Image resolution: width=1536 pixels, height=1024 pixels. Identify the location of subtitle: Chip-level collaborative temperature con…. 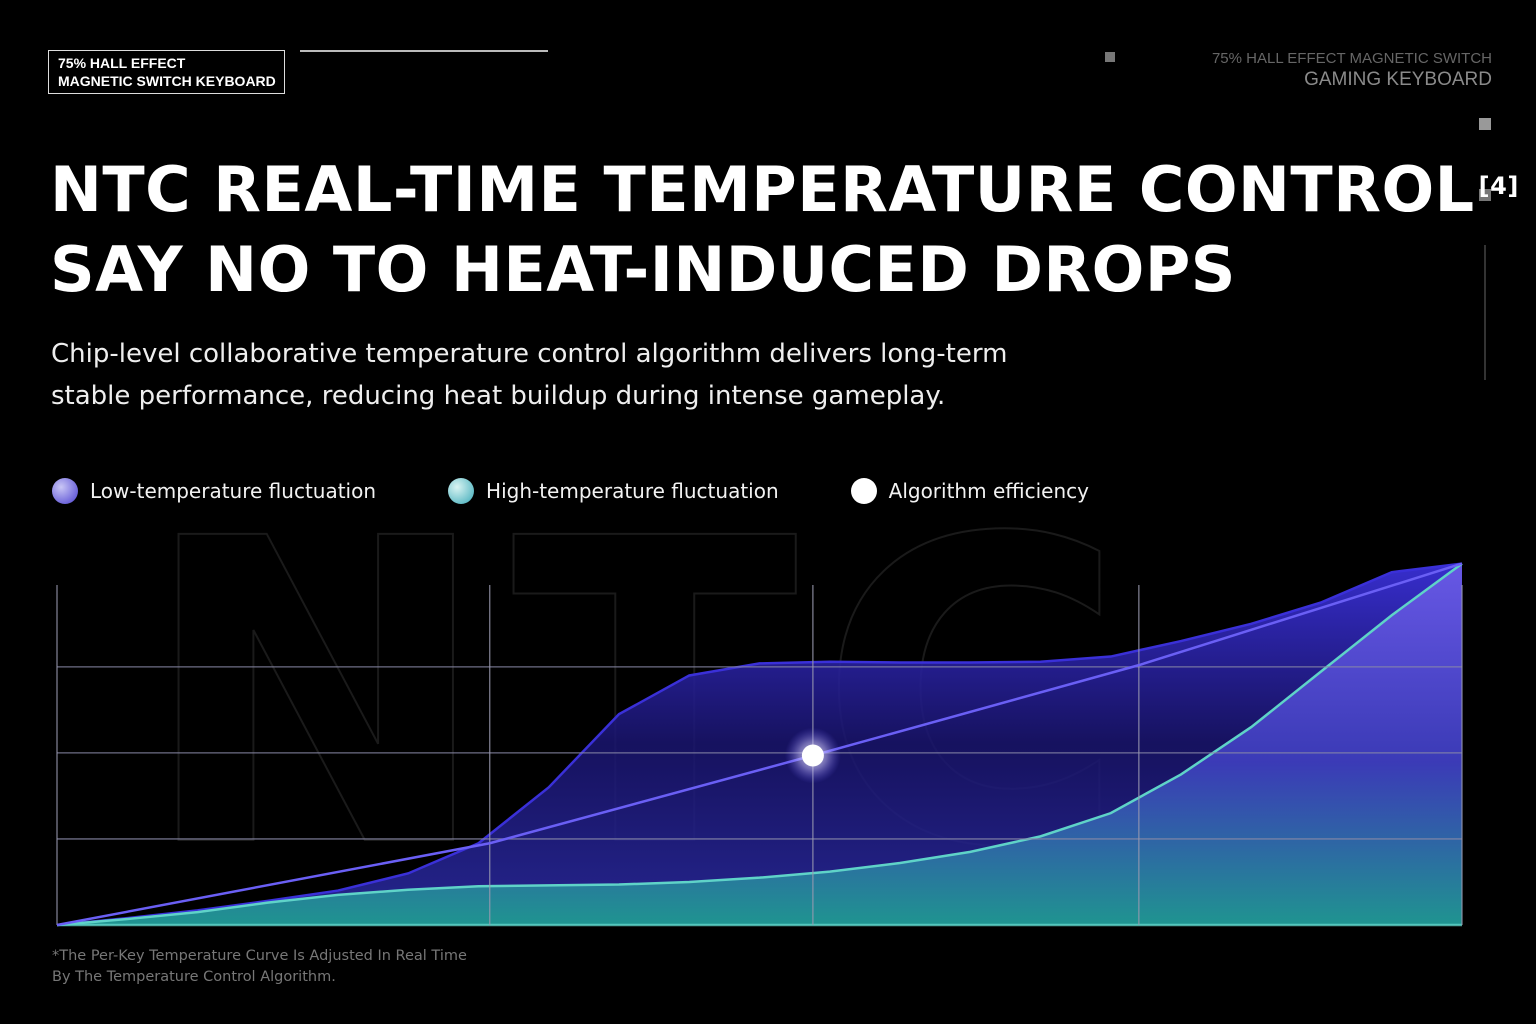
(529, 375).